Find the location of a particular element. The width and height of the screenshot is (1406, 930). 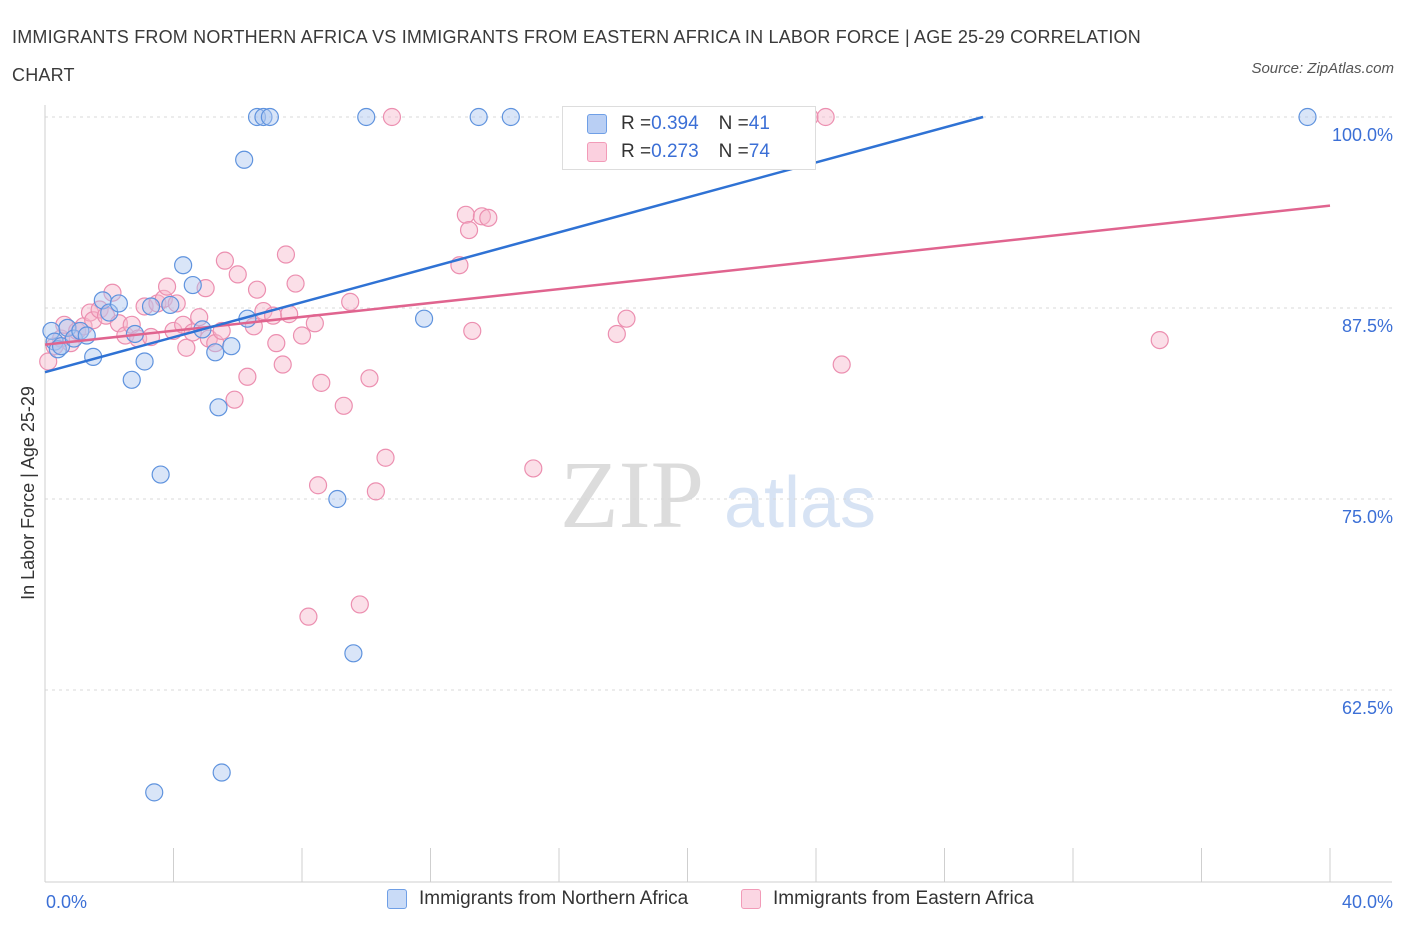

trend-line-eastern-africa is located at coordinates (687, 275).